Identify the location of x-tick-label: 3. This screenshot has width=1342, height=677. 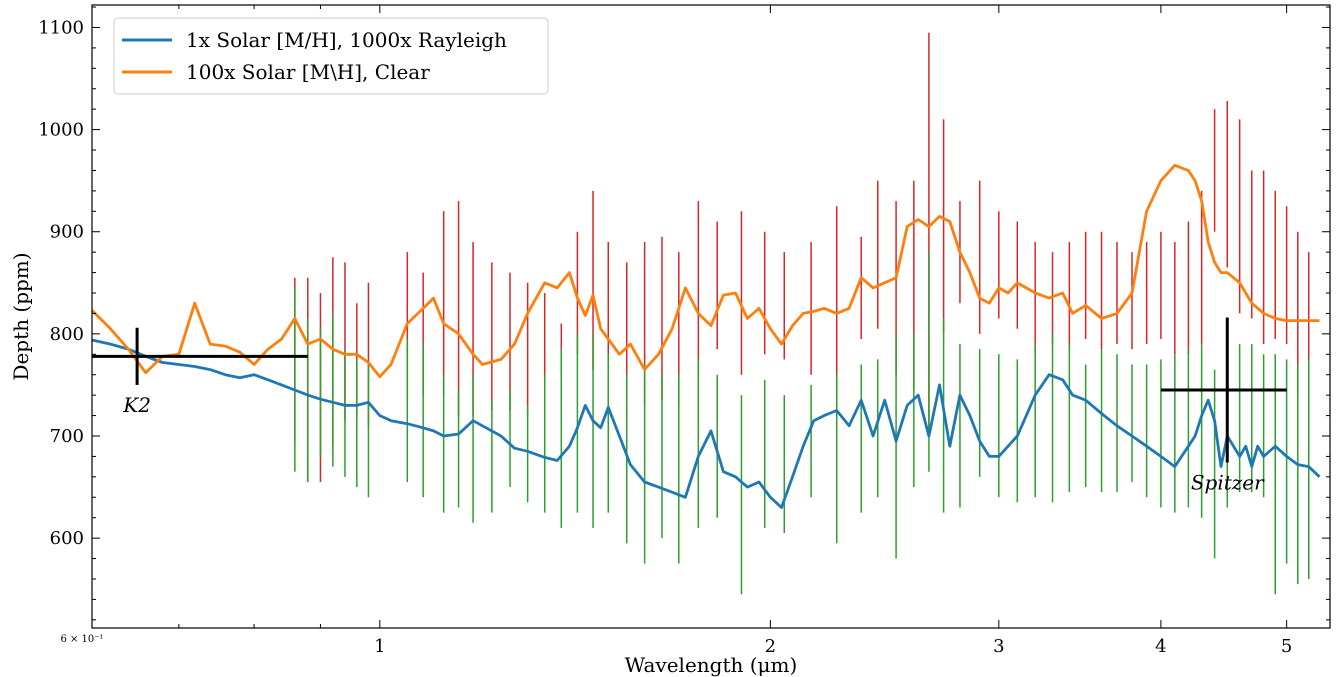
(998, 646).